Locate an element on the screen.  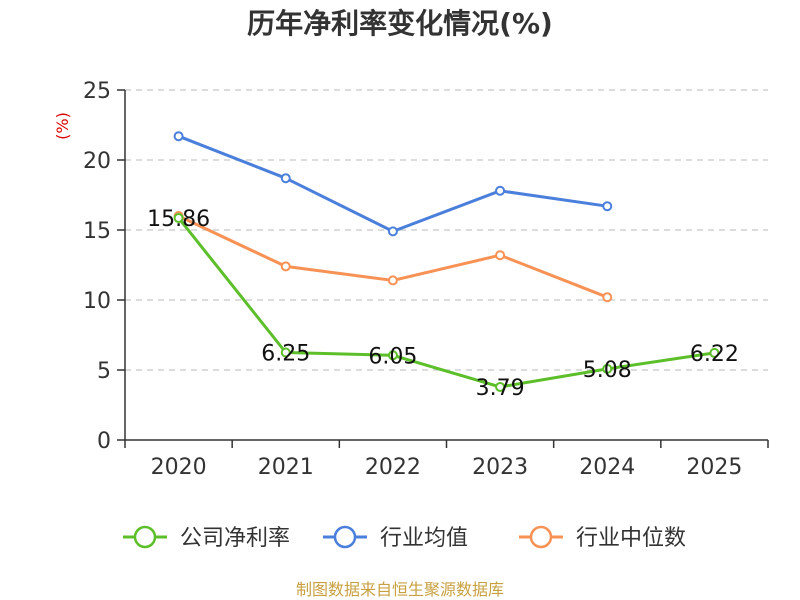
legend-label: 行业中位数 is located at coordinates (631, 538).